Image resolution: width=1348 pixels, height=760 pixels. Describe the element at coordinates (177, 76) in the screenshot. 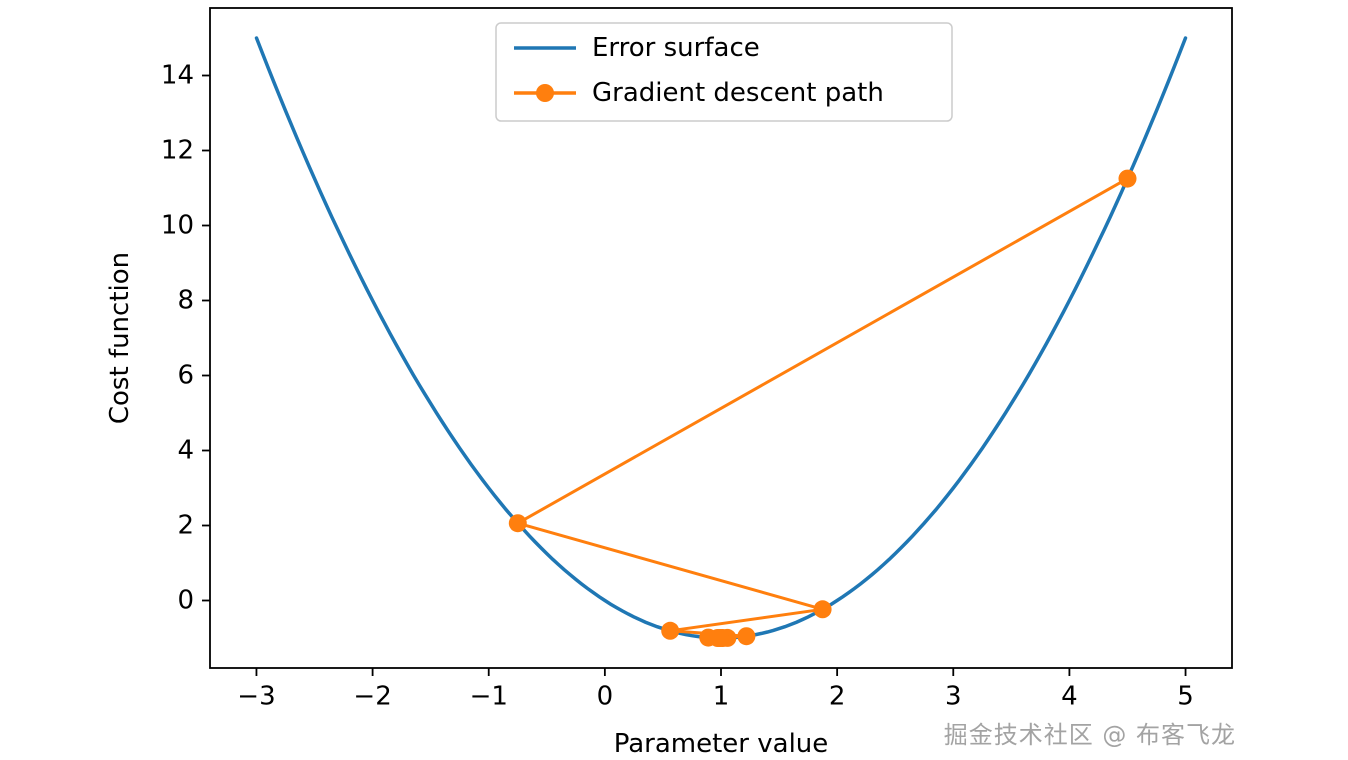

I see `y-tick-label: 14` at that location.